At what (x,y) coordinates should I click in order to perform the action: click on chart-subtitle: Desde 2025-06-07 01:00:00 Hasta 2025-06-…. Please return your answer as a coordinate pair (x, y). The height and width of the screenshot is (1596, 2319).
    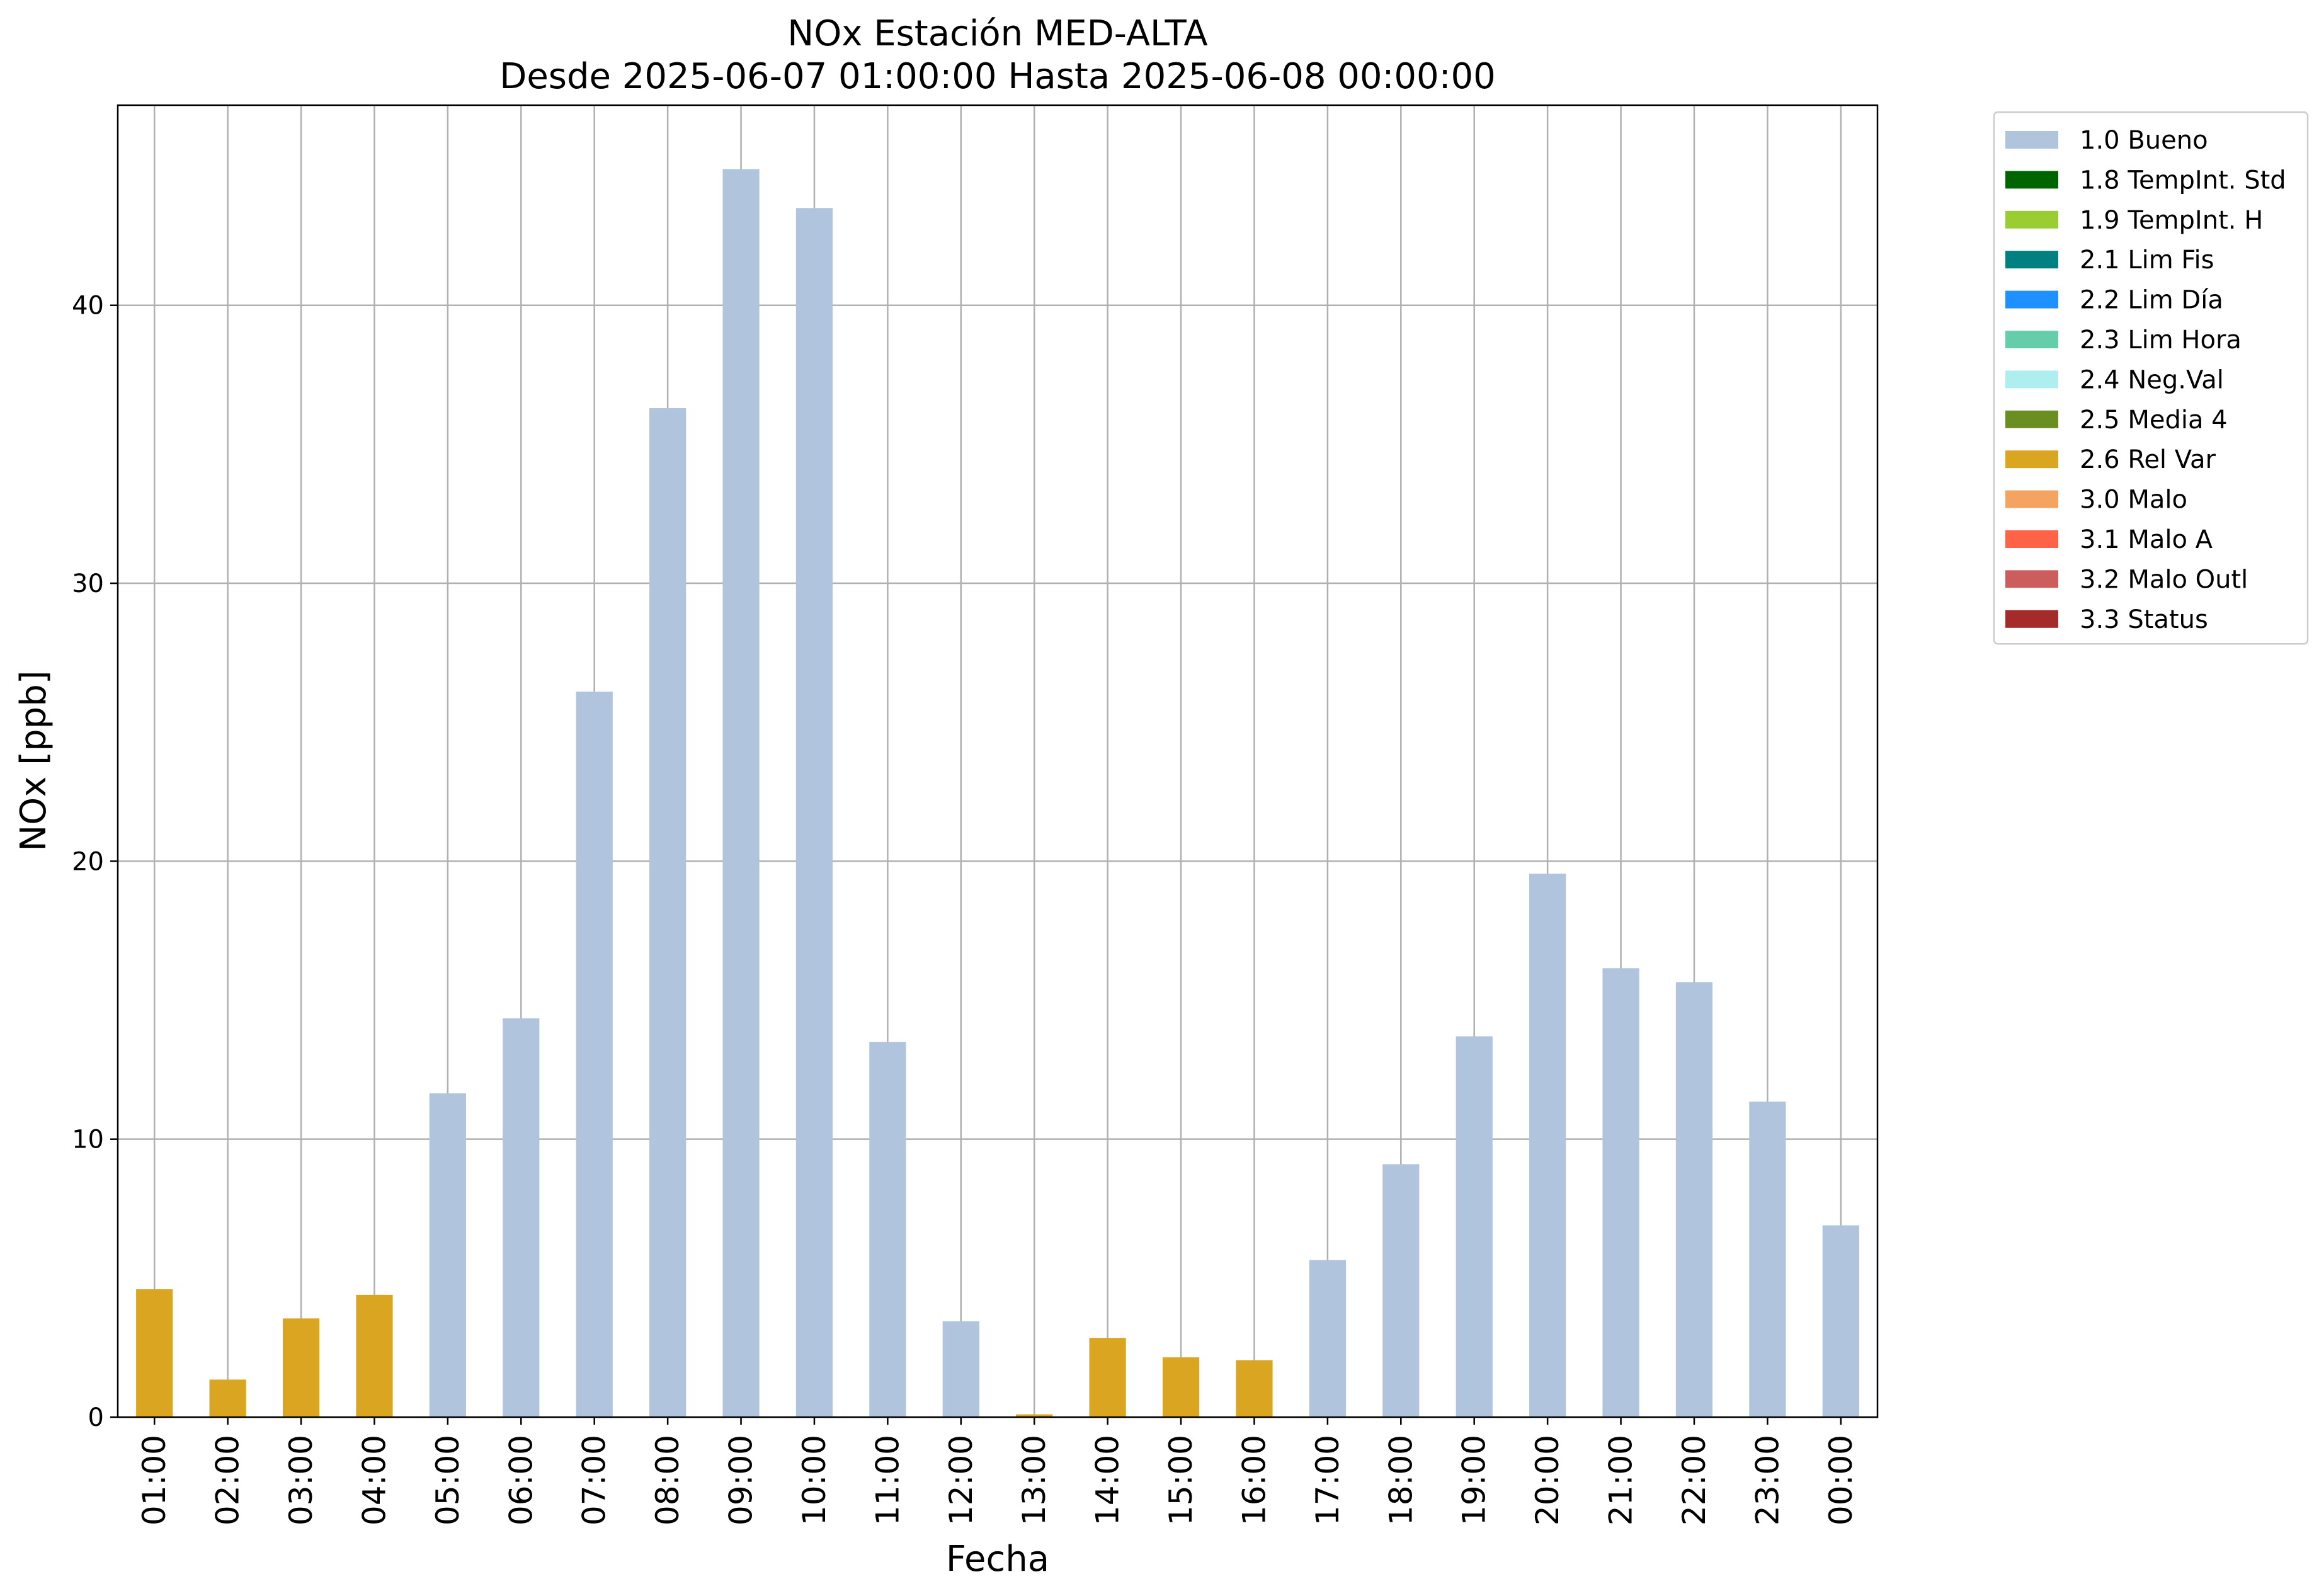
    Looking at the image, I should click on (997, 76).